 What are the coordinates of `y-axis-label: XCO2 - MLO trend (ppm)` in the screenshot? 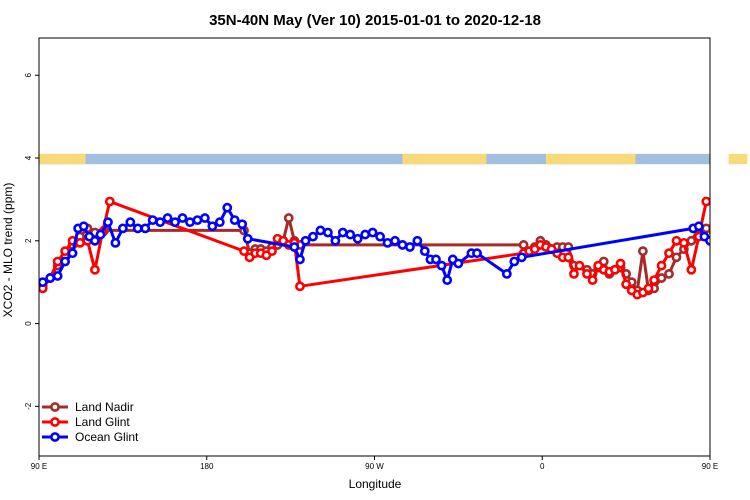 It's located at (8, 250).